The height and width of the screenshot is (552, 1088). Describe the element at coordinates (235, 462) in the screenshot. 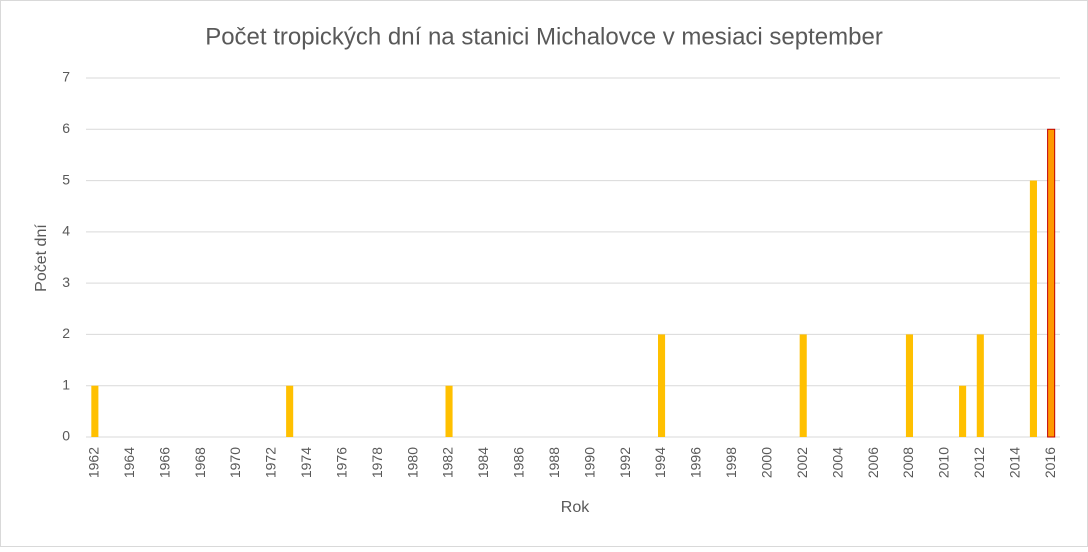

I see `x-tick-label: 1970` at that location.